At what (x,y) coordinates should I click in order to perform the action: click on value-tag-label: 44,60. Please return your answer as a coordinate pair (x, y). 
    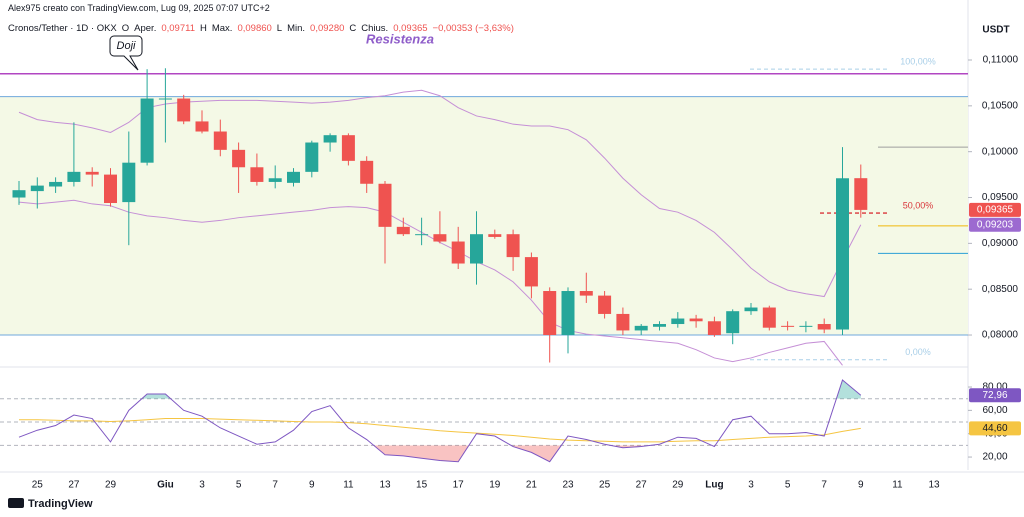
    Looking at the image, I should click on (994, 428).